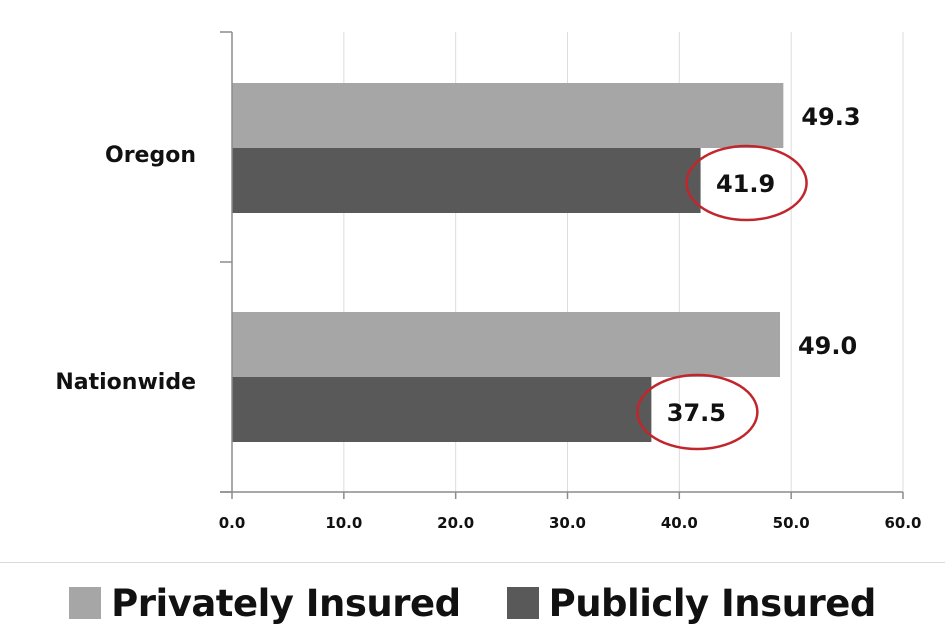 This screenshot has width=945, height=633. I want to click on legend-separator, so click(472, 562).